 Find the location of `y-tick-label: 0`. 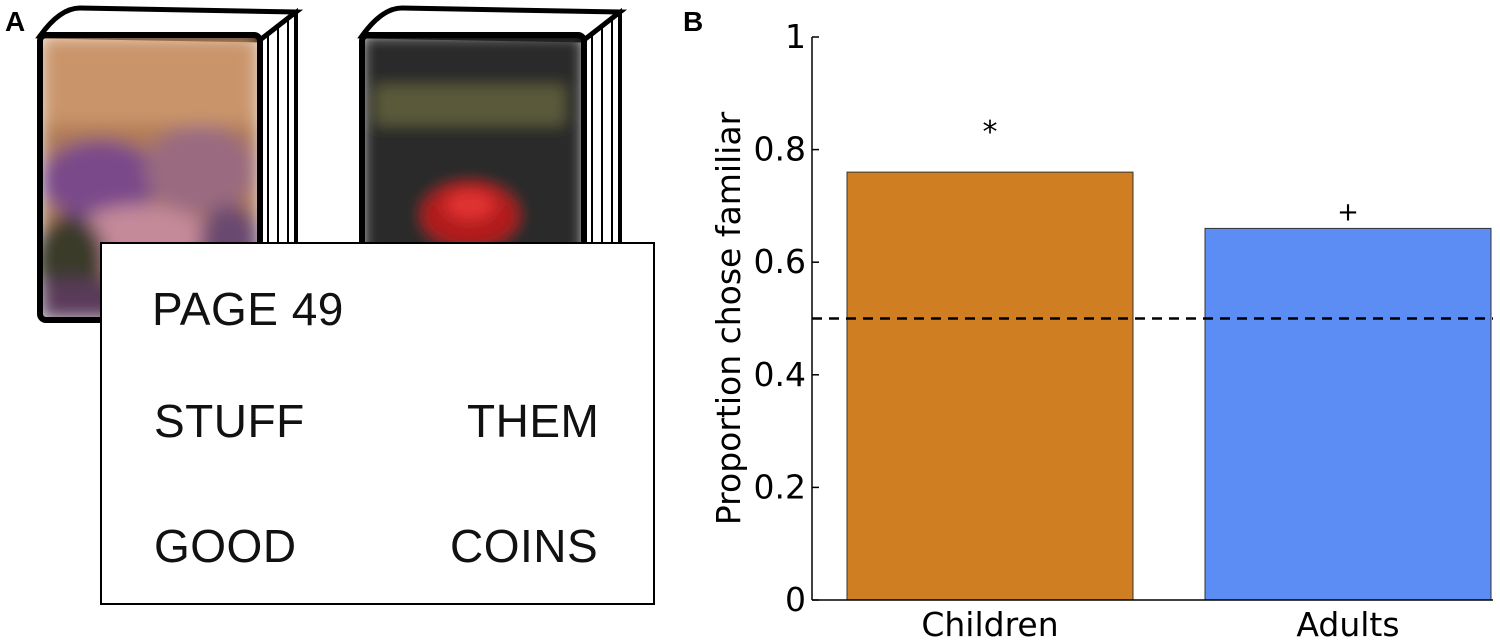

y-tick-label: 0 is located at coordinates (795, 599).